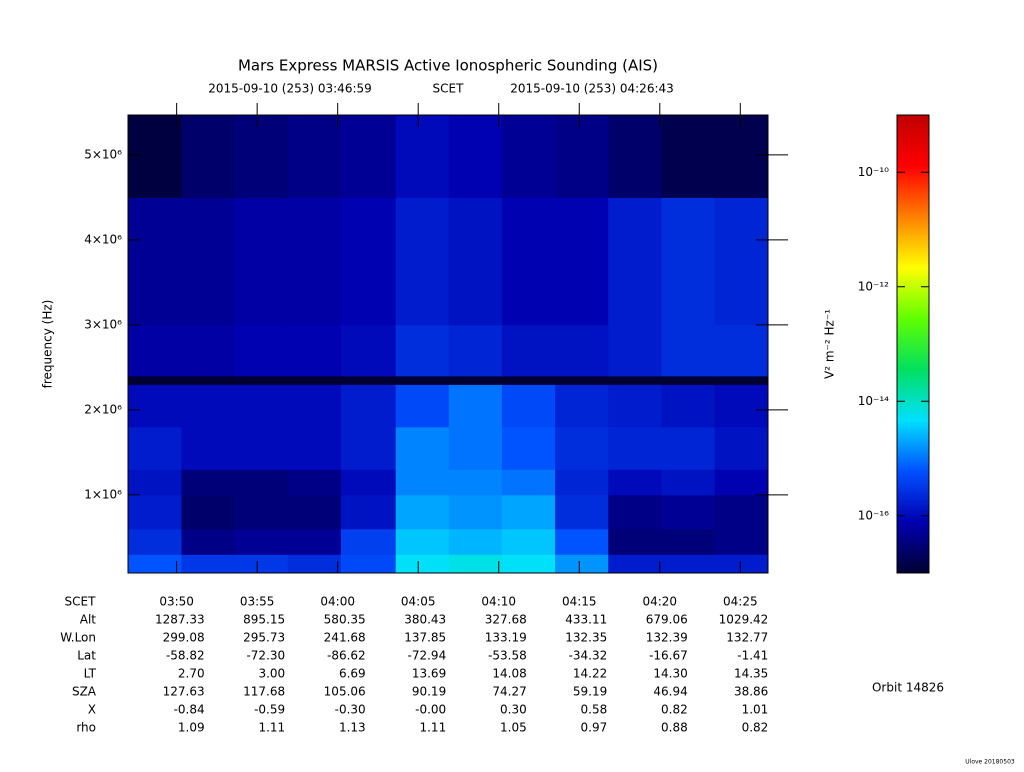  I want to click on ephemeris-value: 895.15, so click(264, 620).